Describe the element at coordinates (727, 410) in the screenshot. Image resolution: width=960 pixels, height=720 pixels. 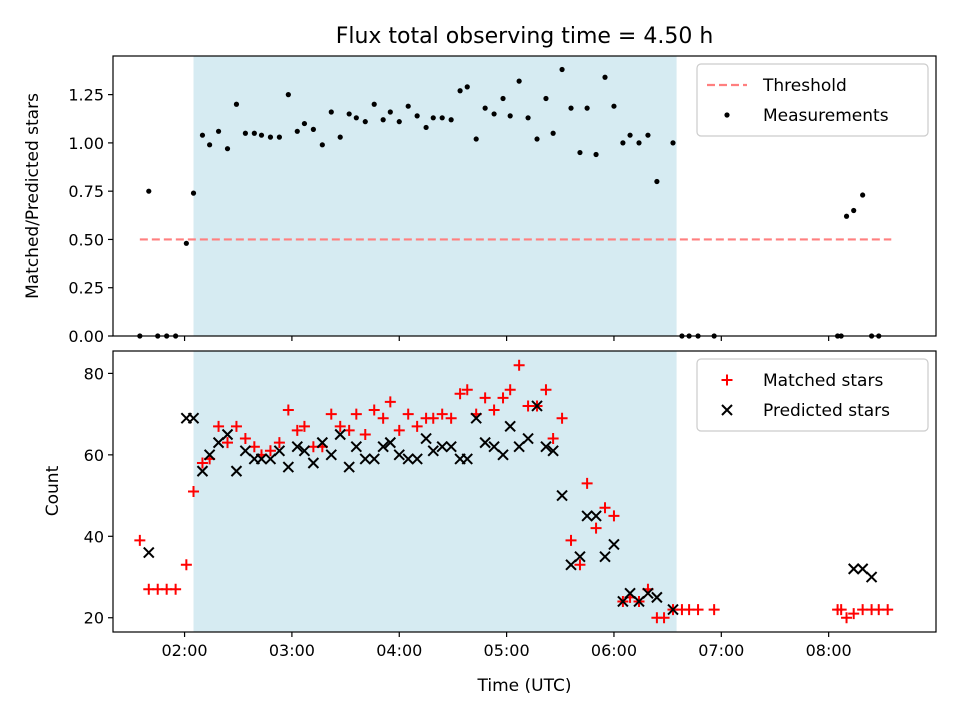
I see `legend-predicted-swatch` at that location.